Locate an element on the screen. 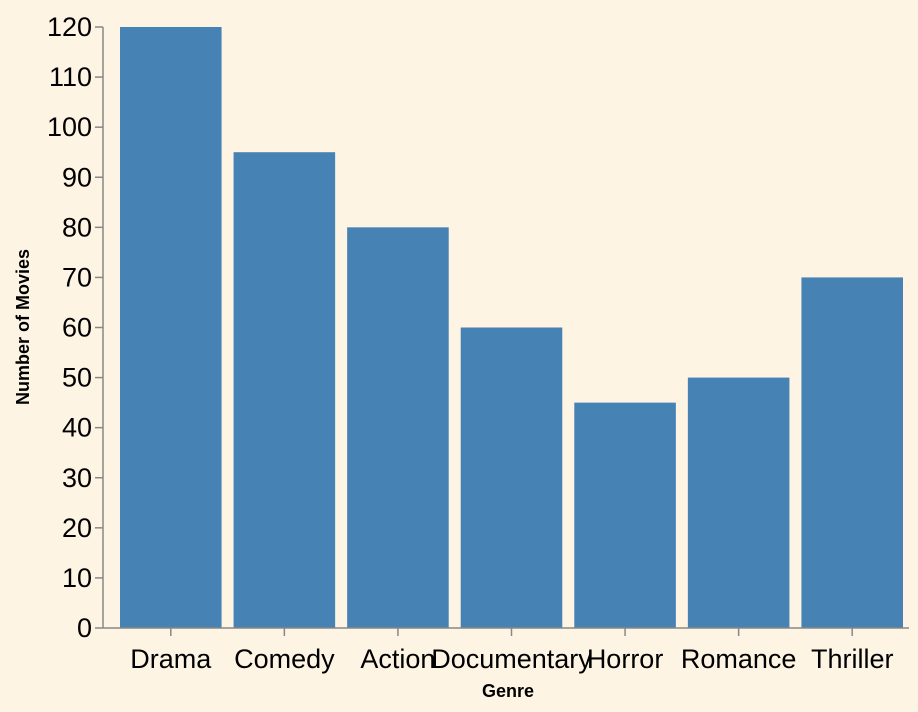  bar-documentary is located at coordinates (511, 477).